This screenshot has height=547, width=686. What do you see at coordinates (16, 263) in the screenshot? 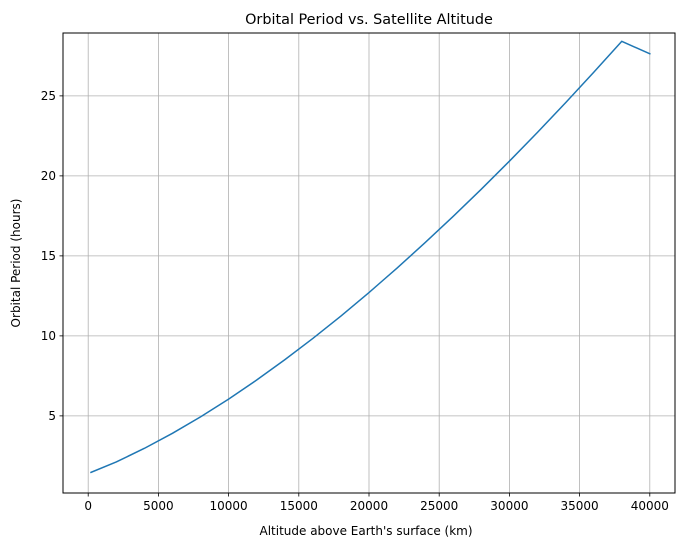
I see `y-axis-label: Orbital Period (hours)` at bounding box center [16, 263].